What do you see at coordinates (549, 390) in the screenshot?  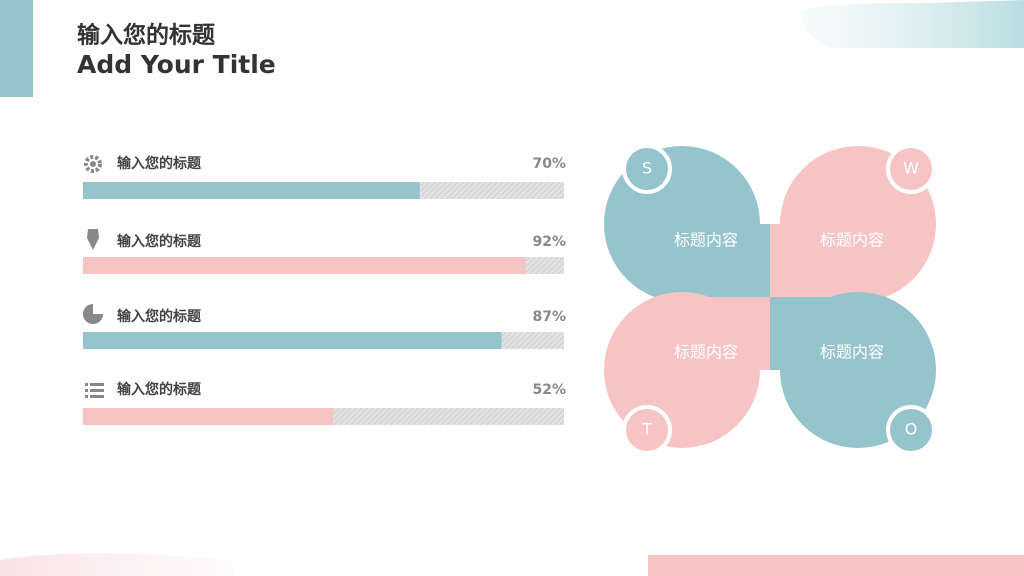 I see `value-label: 52%` at bounding box center [549, 390].